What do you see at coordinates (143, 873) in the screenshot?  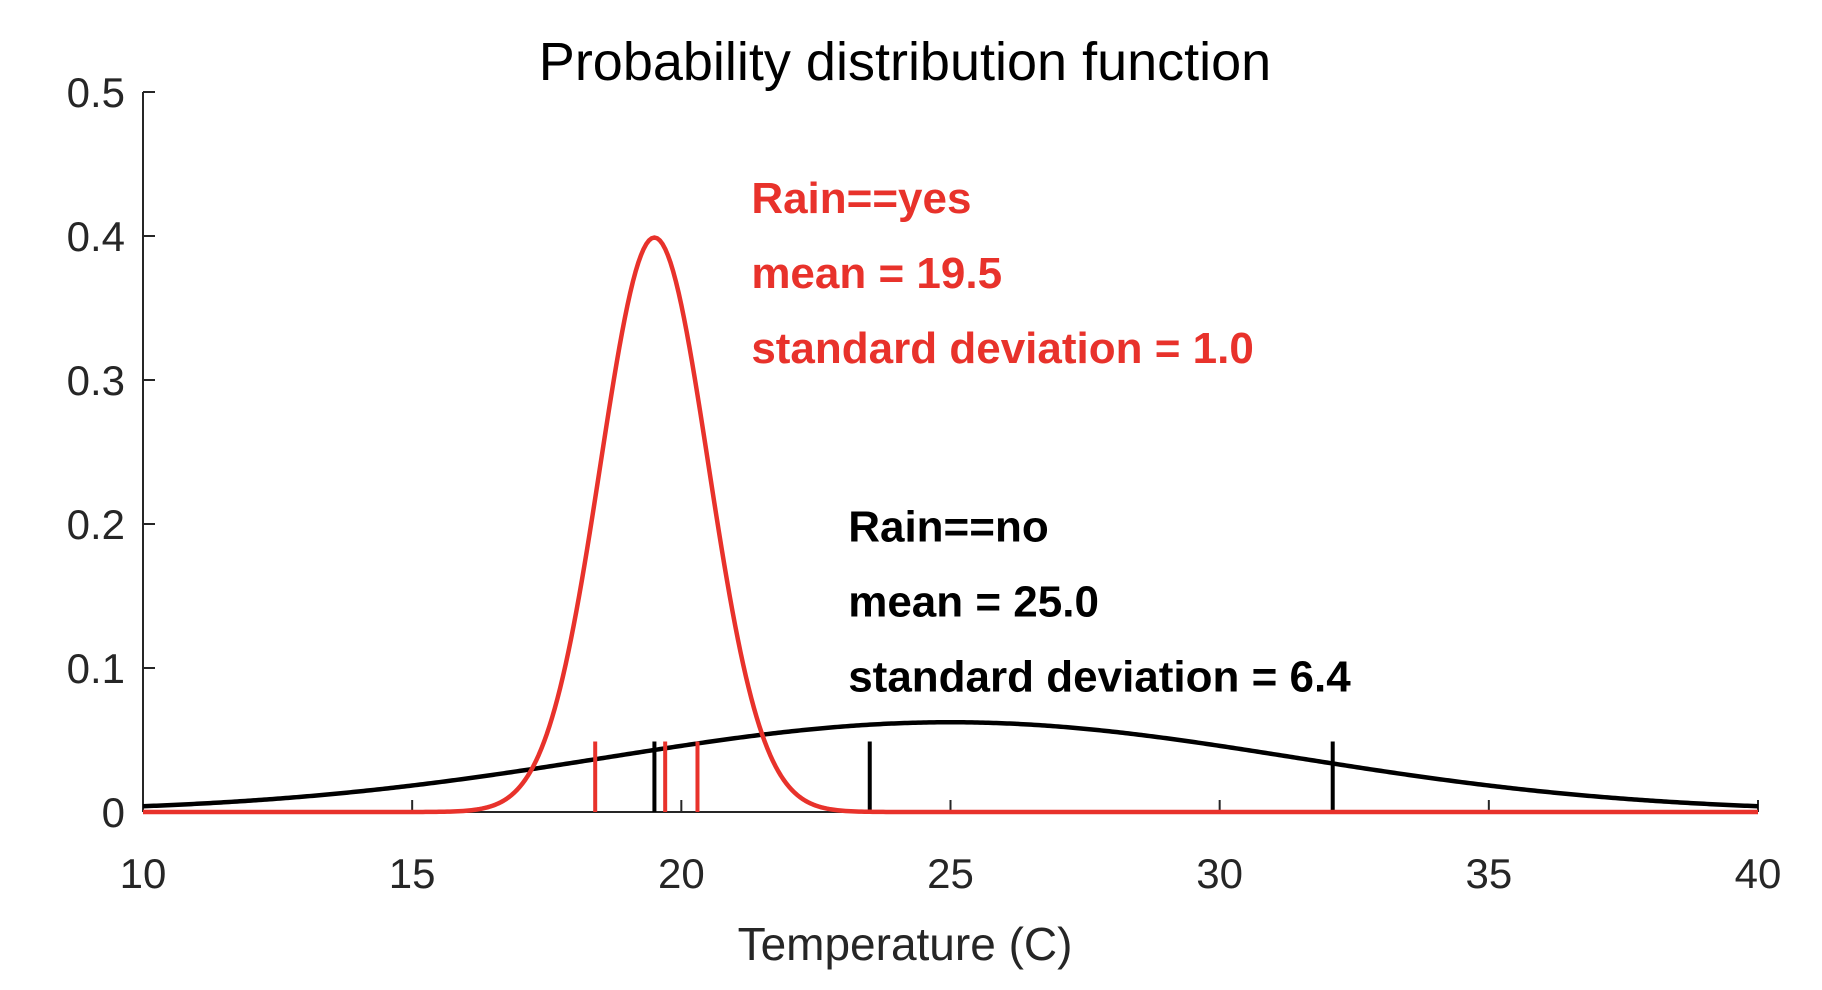 I see `x-tick-label: 10` at bounding box center [143, 873].